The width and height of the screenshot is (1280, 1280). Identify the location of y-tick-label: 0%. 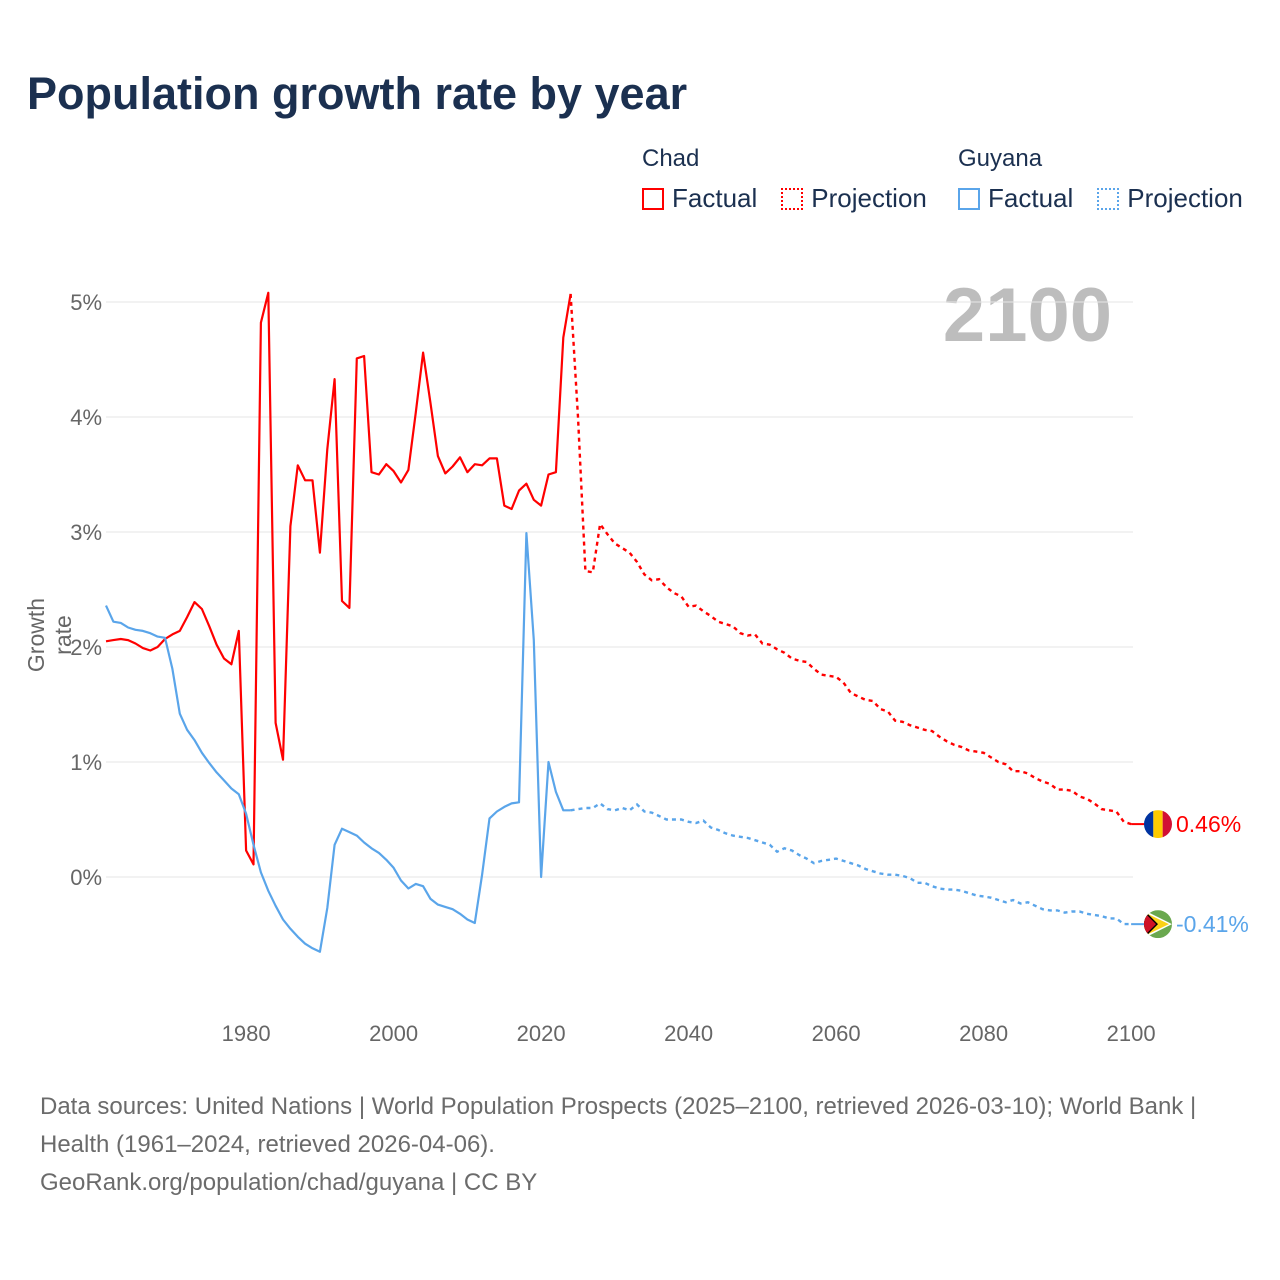
(86, 877).